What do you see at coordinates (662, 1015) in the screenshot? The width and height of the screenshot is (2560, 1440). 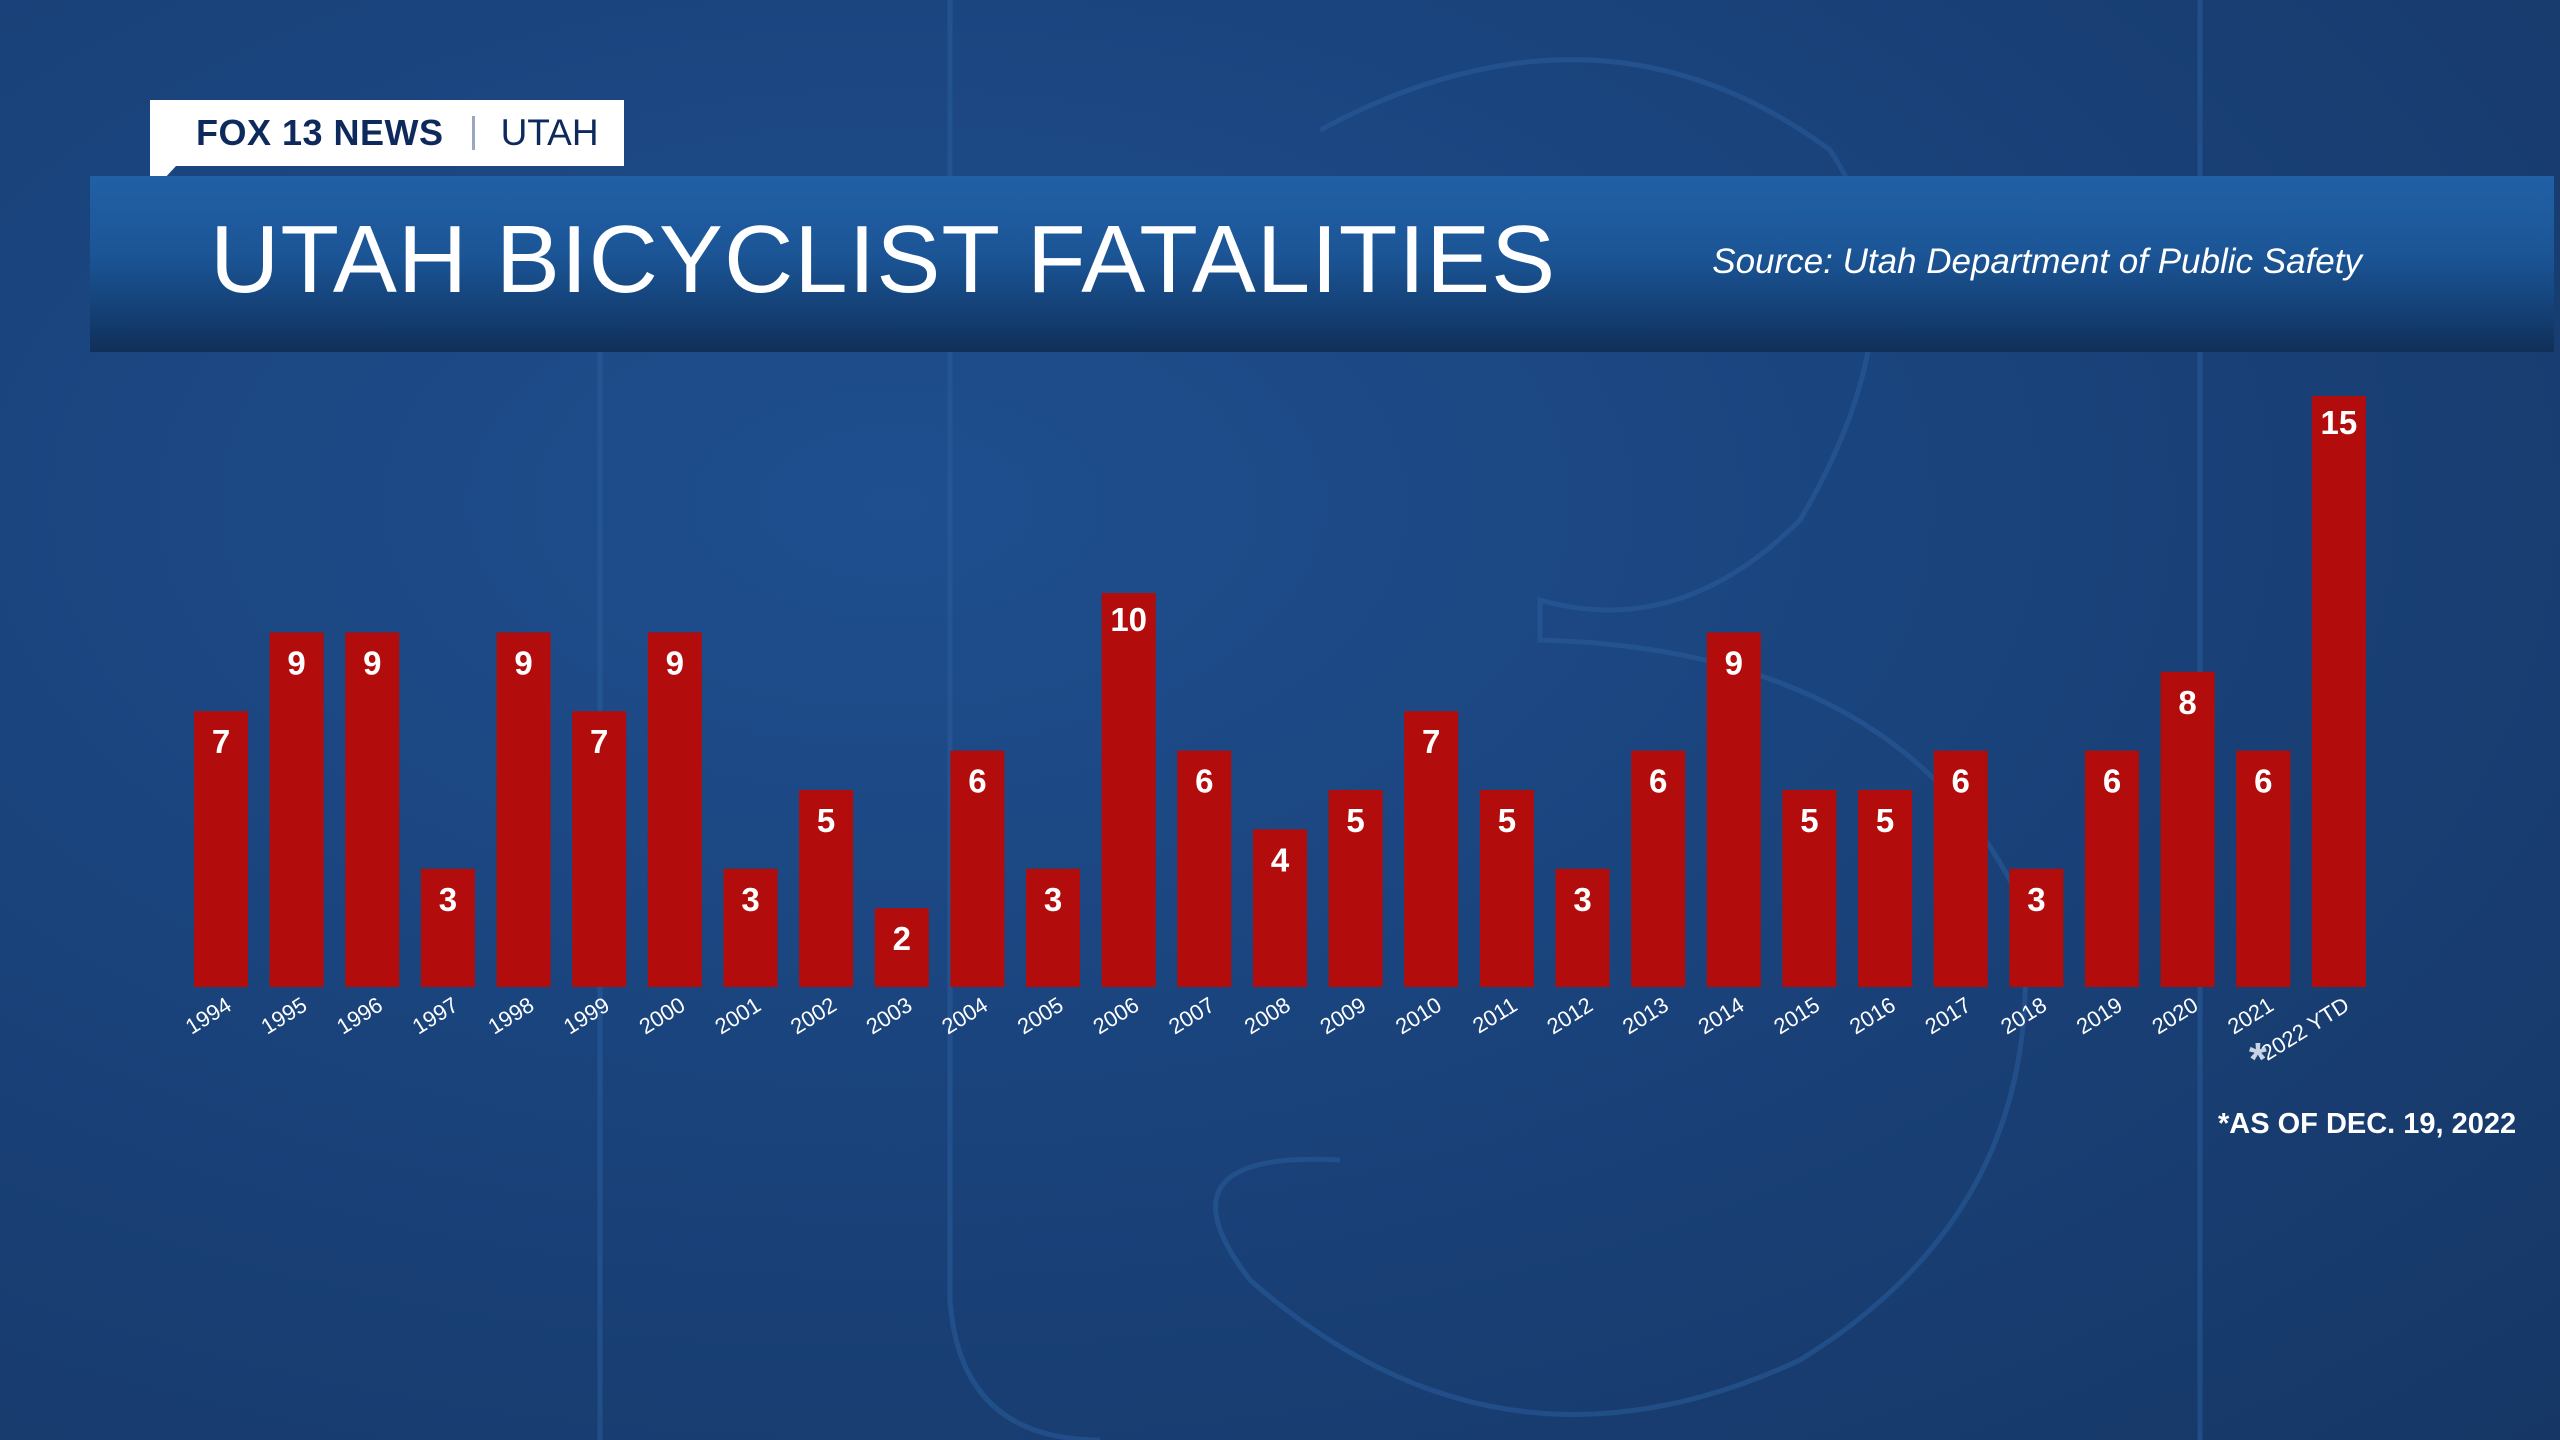 I see `x-tick-label: 2000` at bounding box center [662, 1015].